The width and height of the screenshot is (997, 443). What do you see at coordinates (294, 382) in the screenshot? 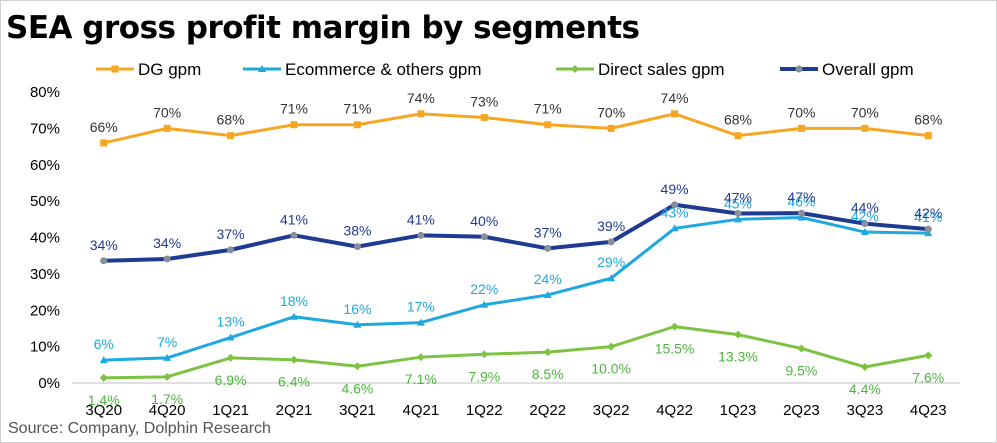
I see `data-label: 6.4%` at bounding box center [294, 382].